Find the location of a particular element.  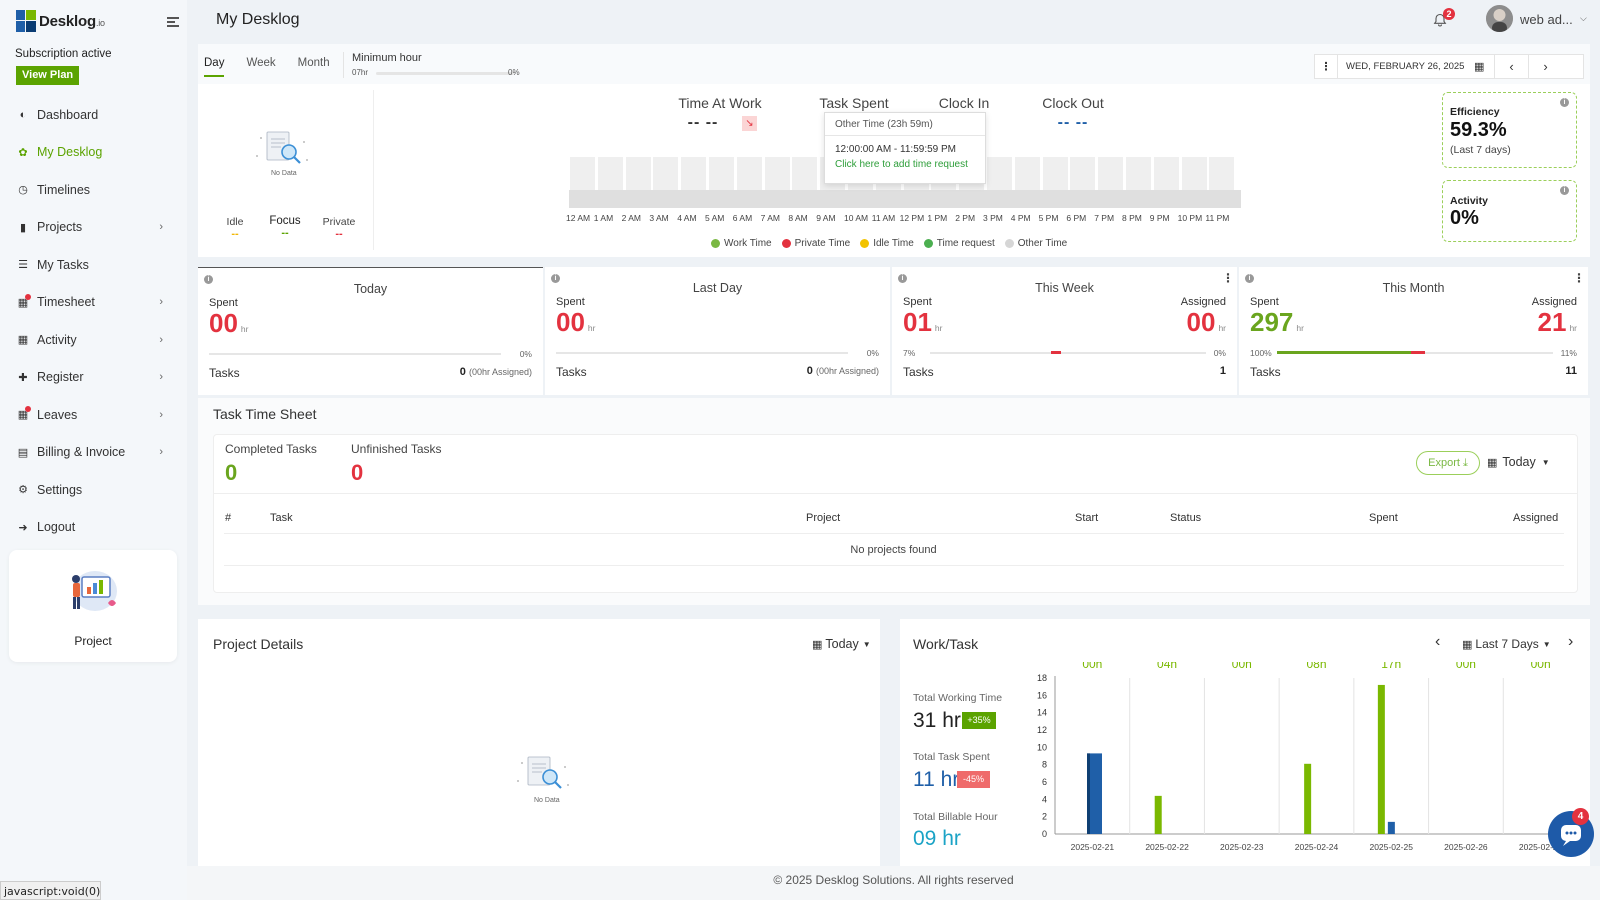

bell-icon is located at coordinates (1440, 20).